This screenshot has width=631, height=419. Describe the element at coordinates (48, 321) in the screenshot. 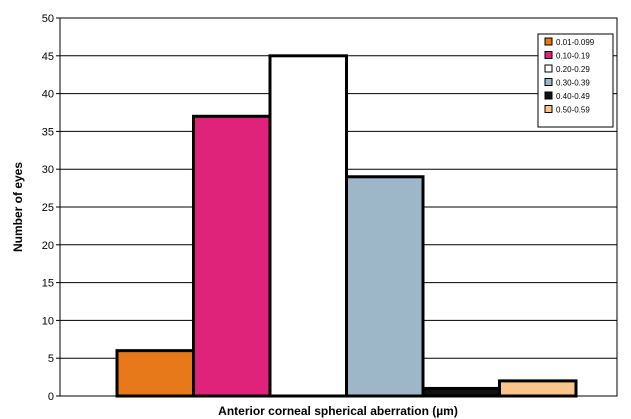

I see `y-tick-label: 10` at that location.